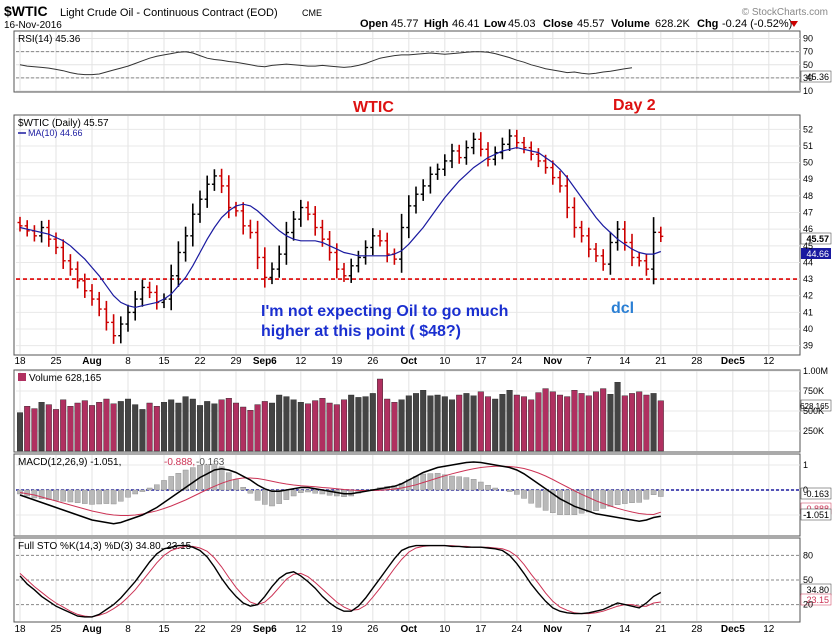 Image resolution: width=833 pixels, height=642 pixels. Describe the element at coordinates (817, 590) in the screenshot. I see `stoch-k-label: 34.80` at that location.